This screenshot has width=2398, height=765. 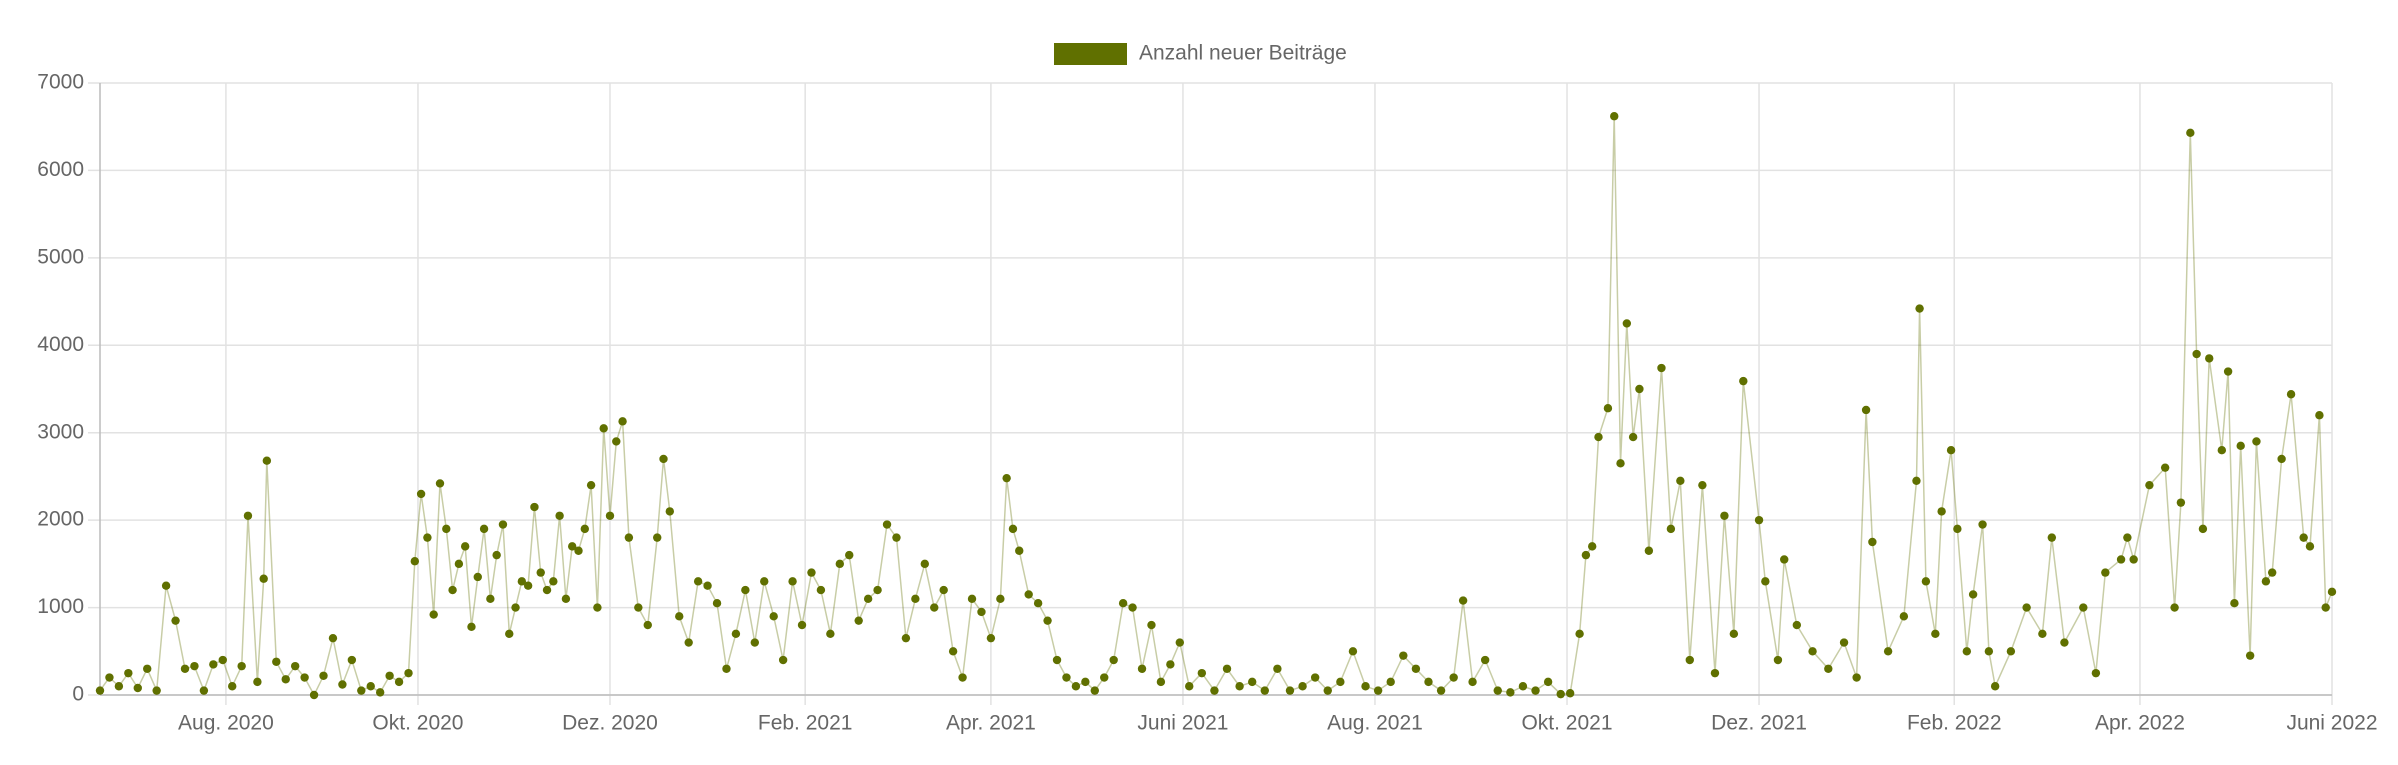 What do you see at coordinates (60, 82) in the screenshot?
I see `y-tick-label: 7000` at bounding box center [60, 82].